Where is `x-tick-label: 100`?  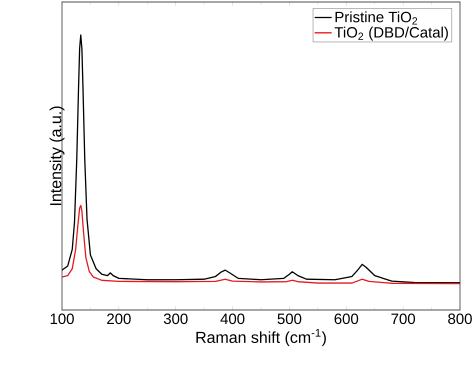
x-tick-label: 100 is located at coordinates (62, 319).